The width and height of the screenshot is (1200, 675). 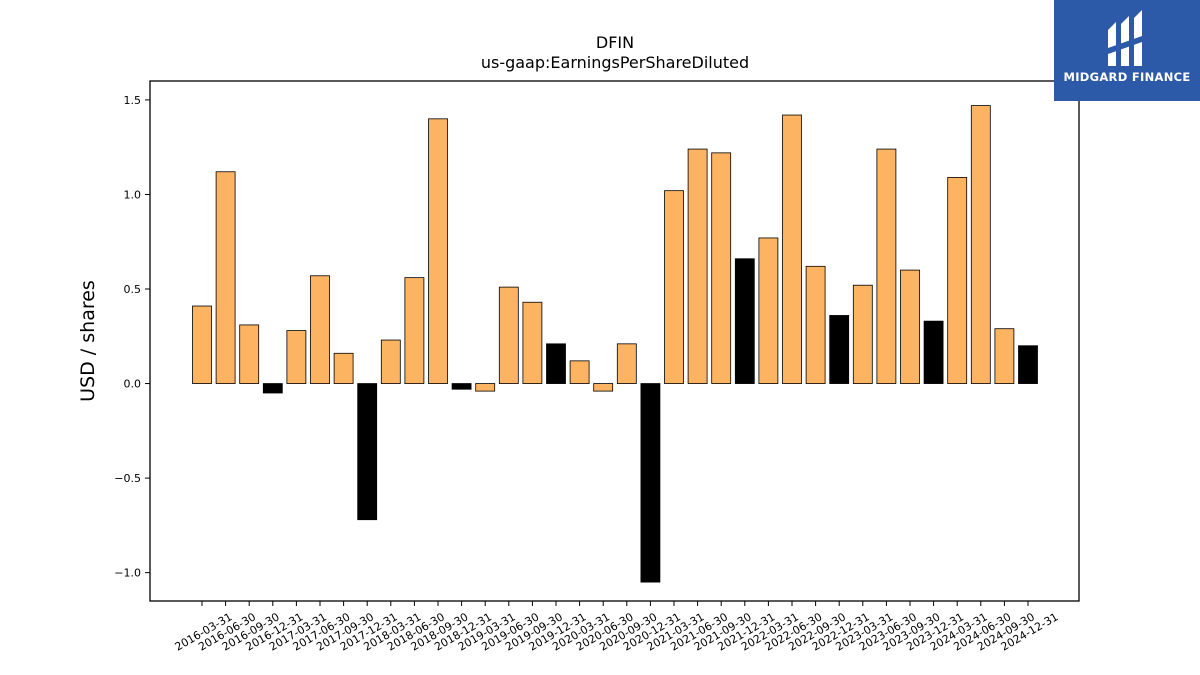 What do you see at coordinates (127, 478) in the screenshot?
I see `y-tick-label: −0.5` at bounding box center [127, 478].